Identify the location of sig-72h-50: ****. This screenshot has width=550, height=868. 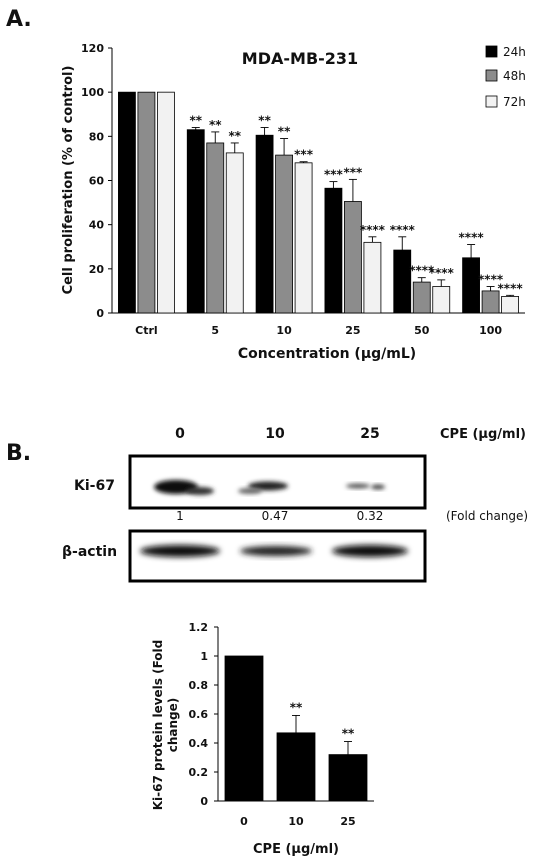
(442, 273).